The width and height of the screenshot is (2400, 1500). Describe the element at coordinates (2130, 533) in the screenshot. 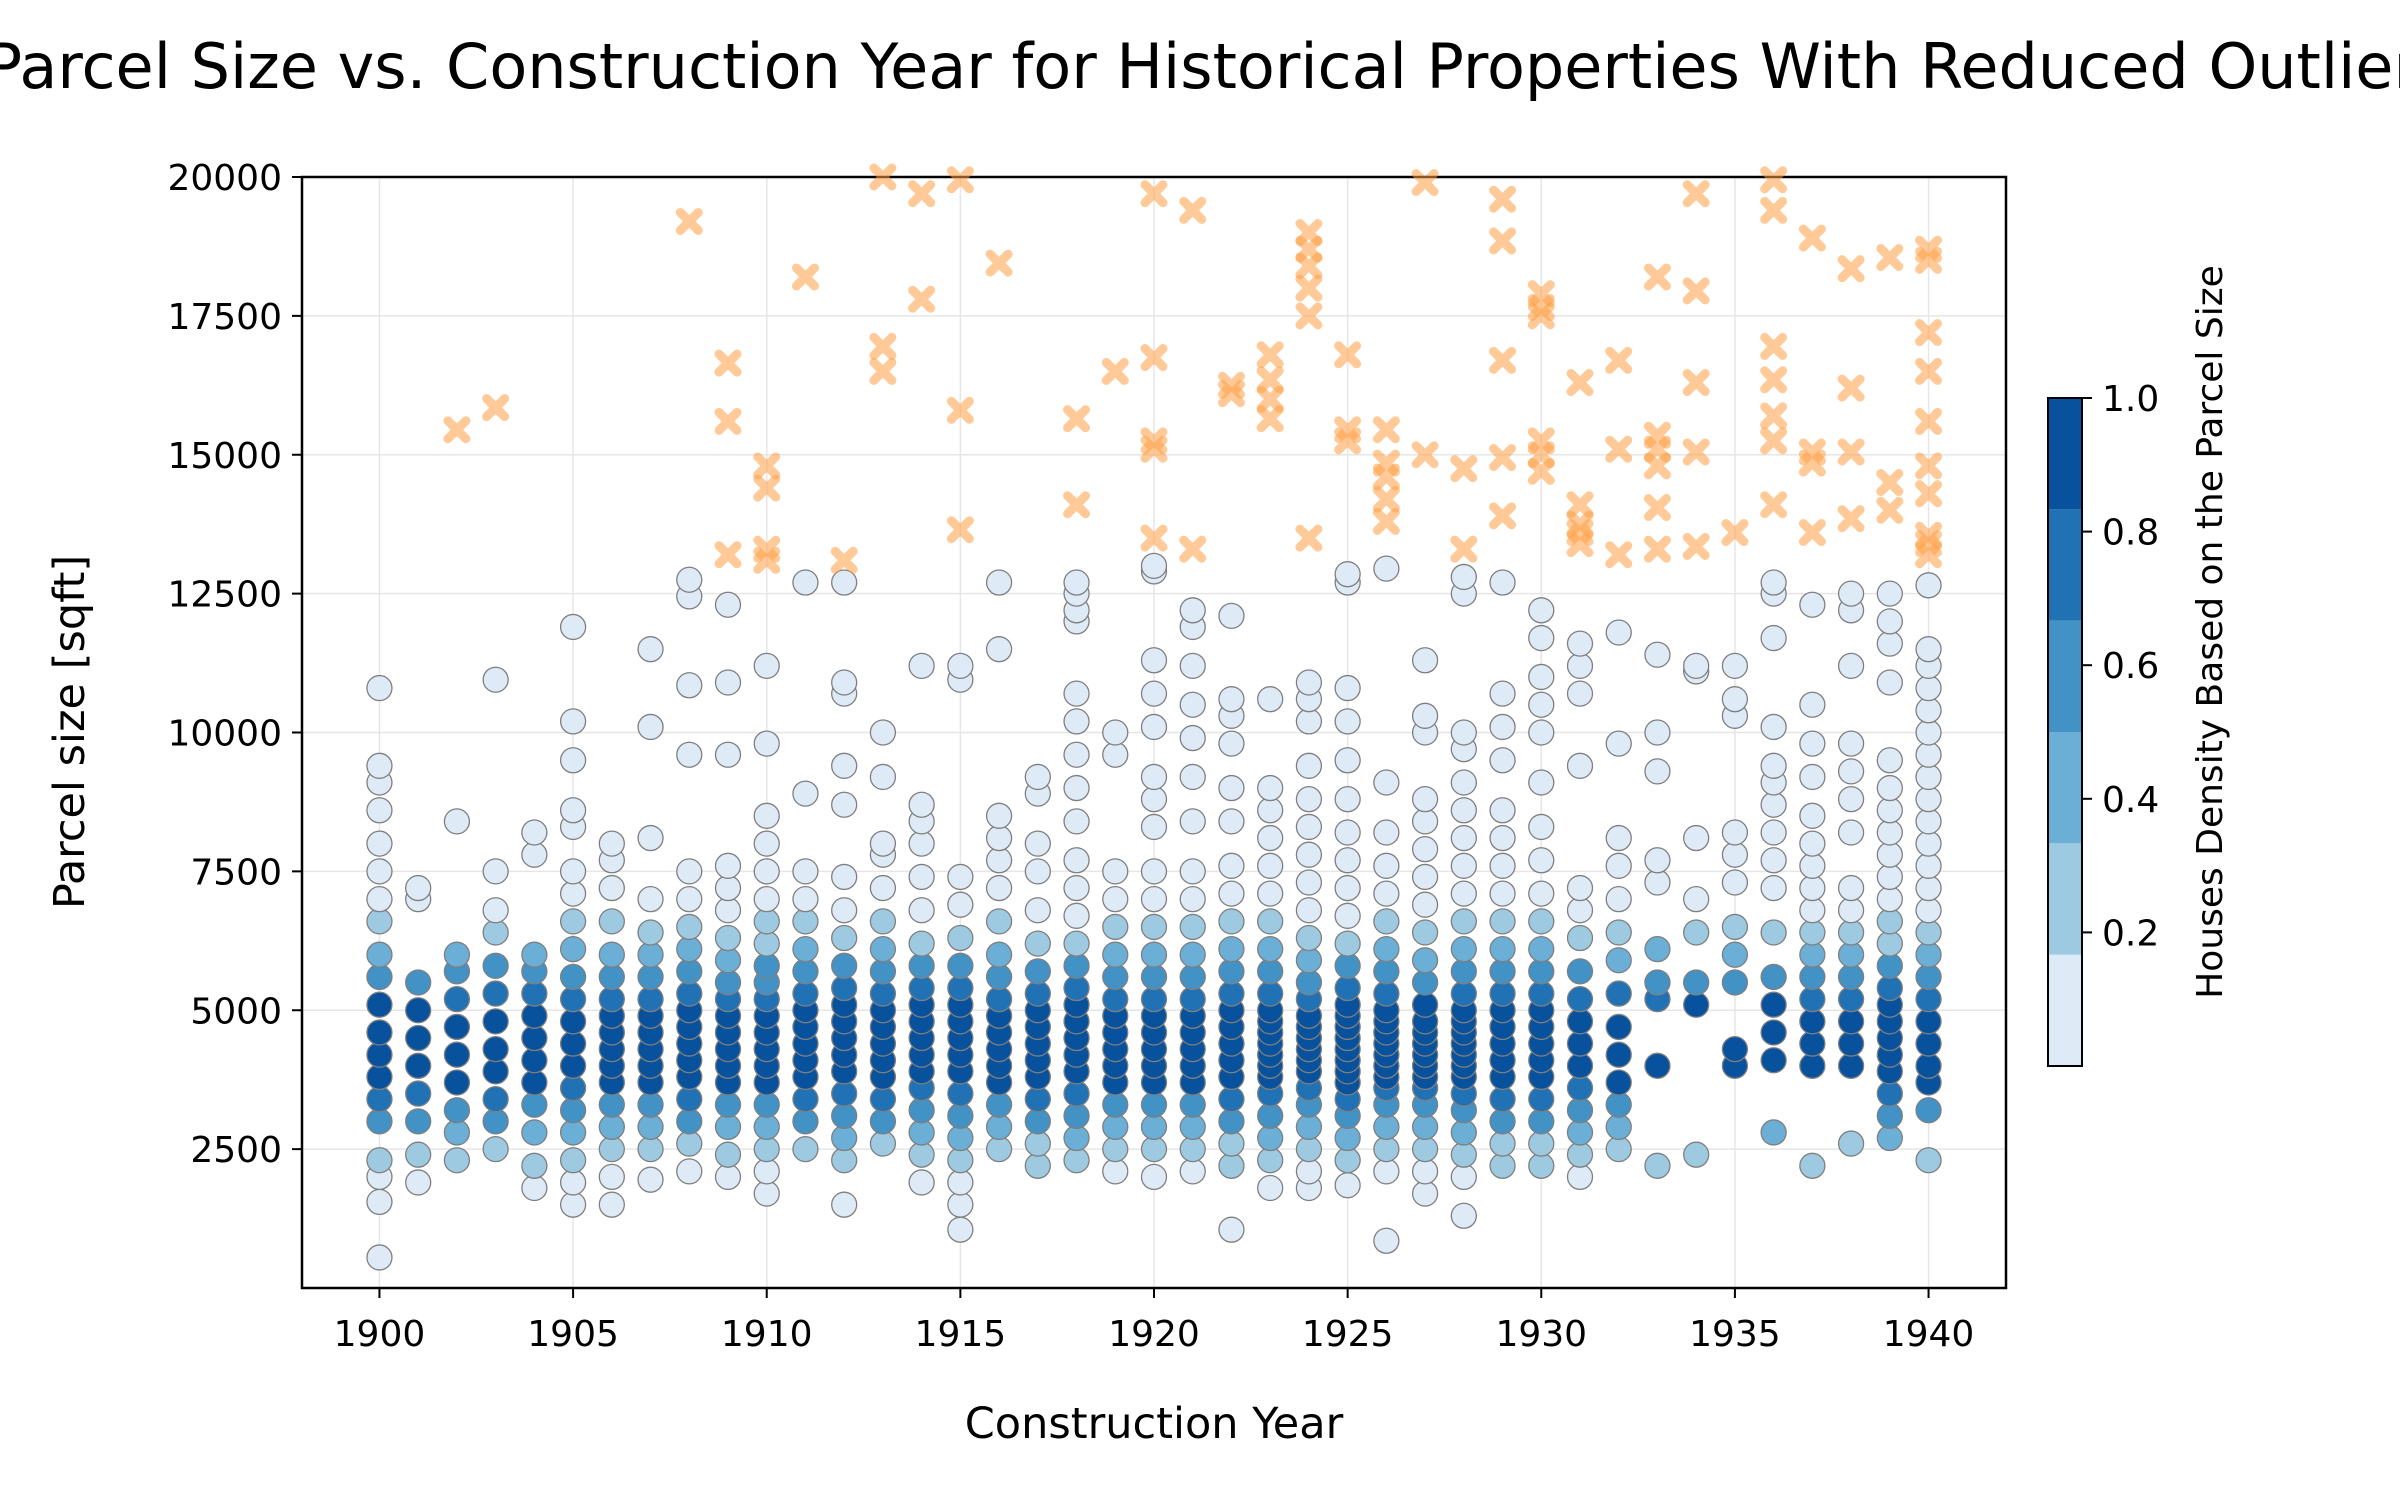

I see `colorbar-tick-label: 0.8` at that location.